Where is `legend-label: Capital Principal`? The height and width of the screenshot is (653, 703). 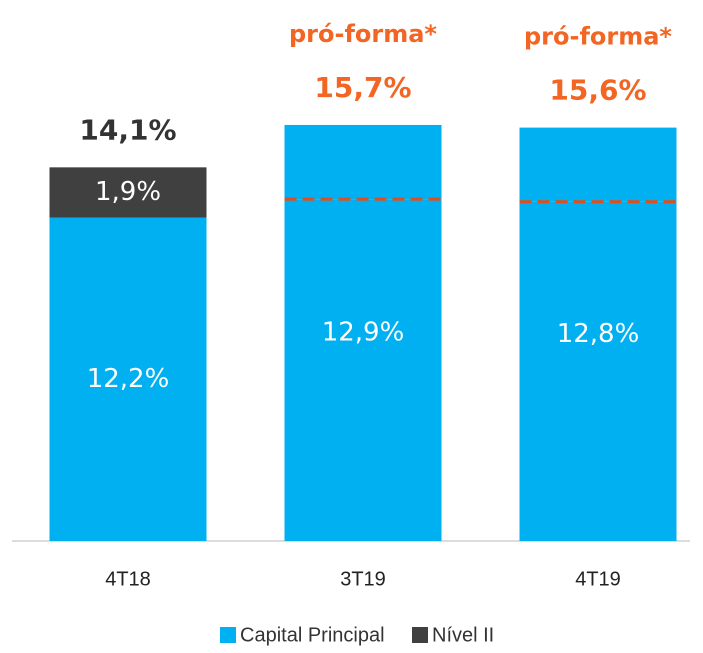 legend-label: Capital Principal is located at coordinates (312, 635).